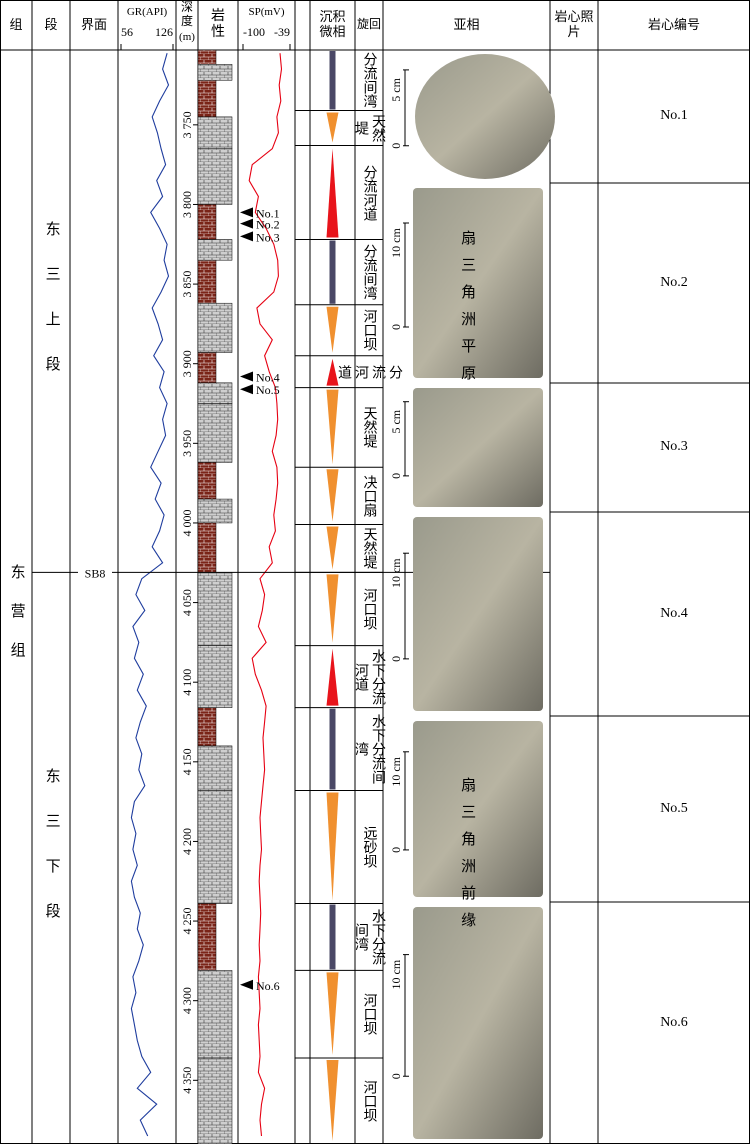  What do you see at coordinates (187, 284) in the screenshot?
I see `depth-tick-label: 3 850` at bounding box center [187, 284].